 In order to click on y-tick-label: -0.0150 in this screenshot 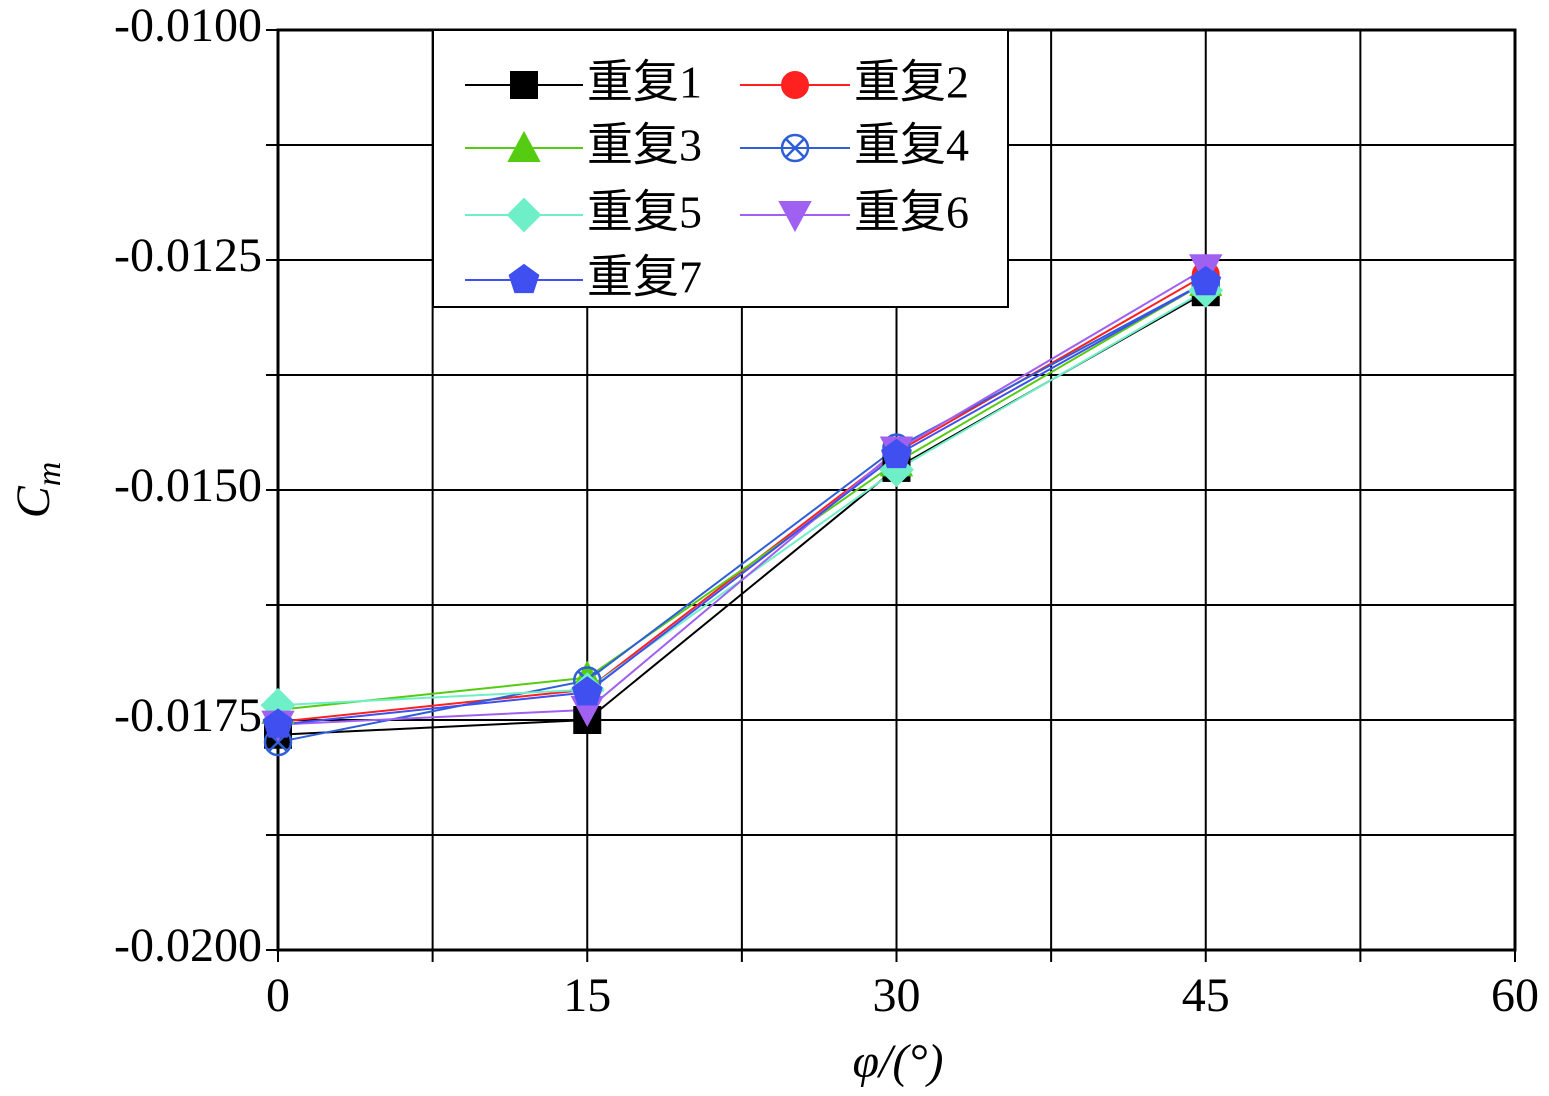, I will do `click(188, 485)`.